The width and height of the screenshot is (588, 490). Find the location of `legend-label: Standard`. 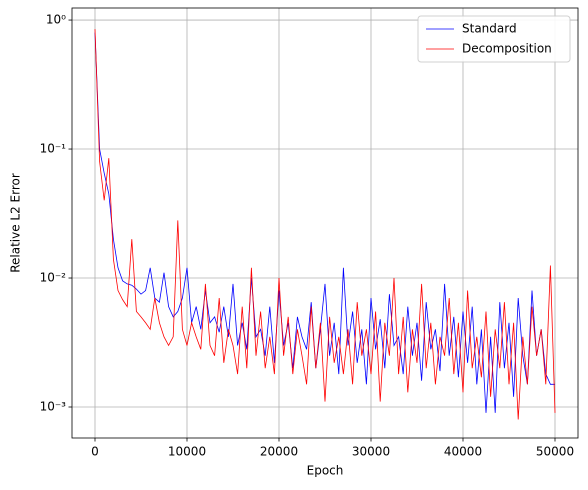

legend-label: Standard is located at coordinates (489, 29).